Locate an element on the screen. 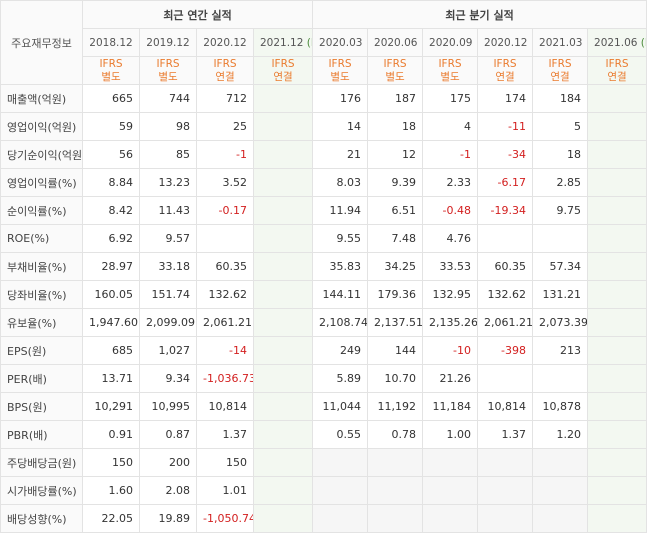 The image size is (648, 537). value-cell: 144 is located at coordinates (395, 350).